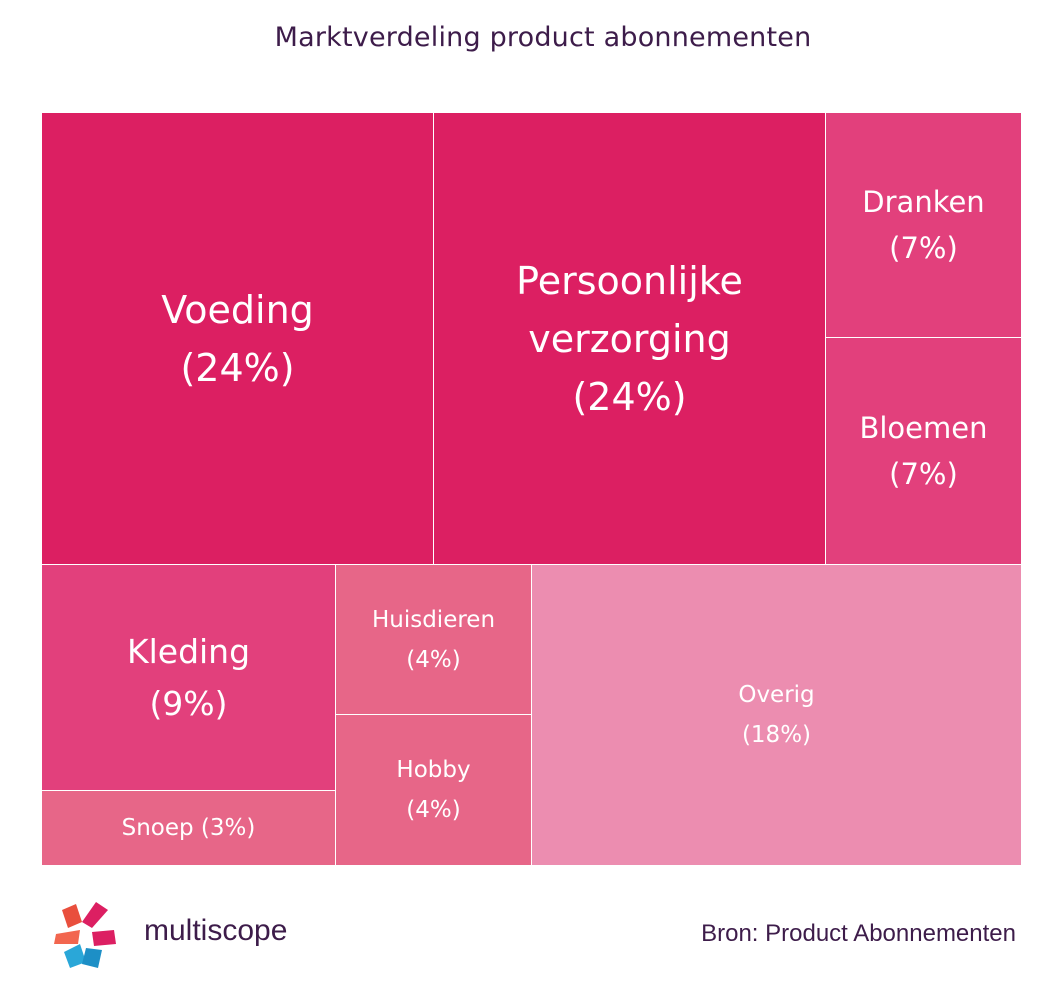 The image size is (1056, 995). Describe the element at coordinates (629, 309) in the screenshot. I see `treemap-label: Persoonlijke verzorging` at that location.